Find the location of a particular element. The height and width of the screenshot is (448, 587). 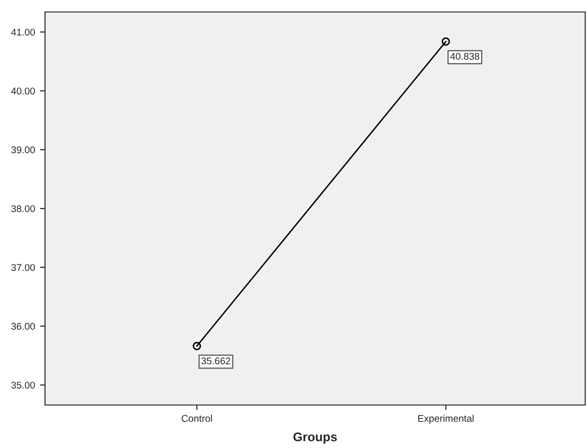

data-label: 35.662 is located at coordinates (215, 360).